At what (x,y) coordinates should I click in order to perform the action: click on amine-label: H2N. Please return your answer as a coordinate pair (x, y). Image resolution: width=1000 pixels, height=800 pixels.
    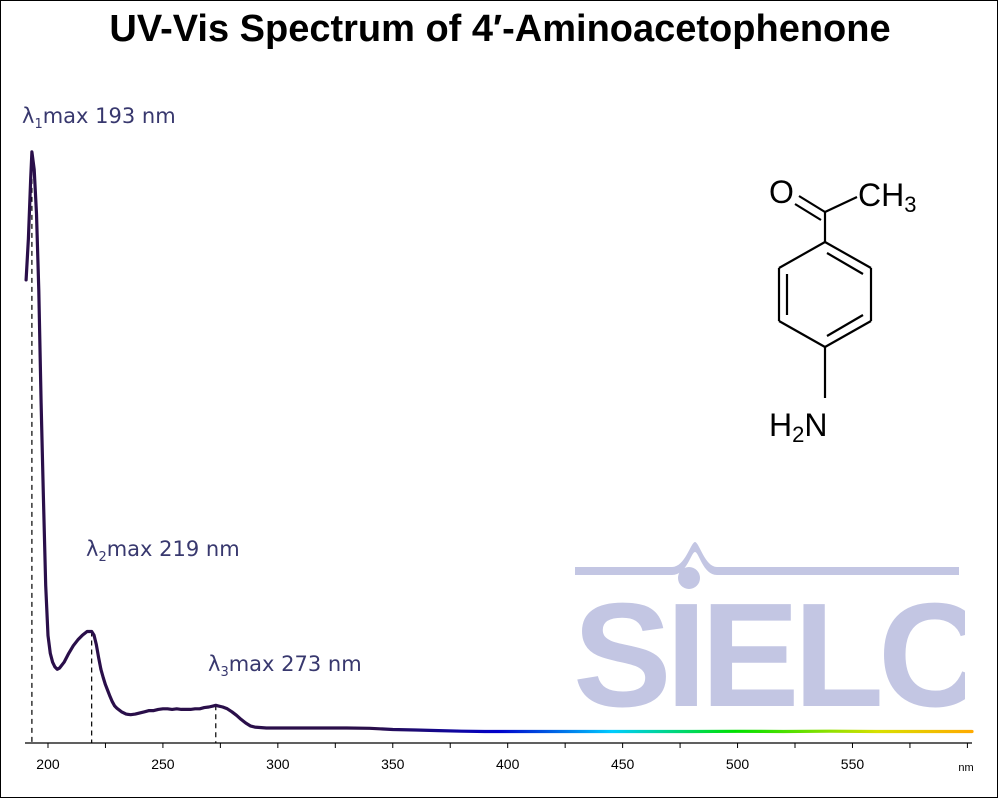
    Looking at the image, I should click on (798, 427).